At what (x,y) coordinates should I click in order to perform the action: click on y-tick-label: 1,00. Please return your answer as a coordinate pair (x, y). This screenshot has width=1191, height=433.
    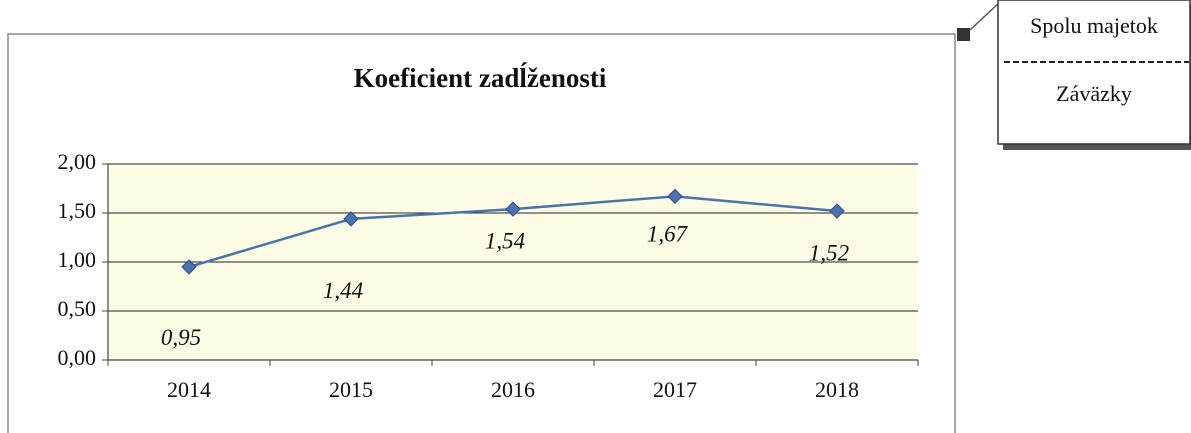
    Looking at the image, I should click on (77, 259).